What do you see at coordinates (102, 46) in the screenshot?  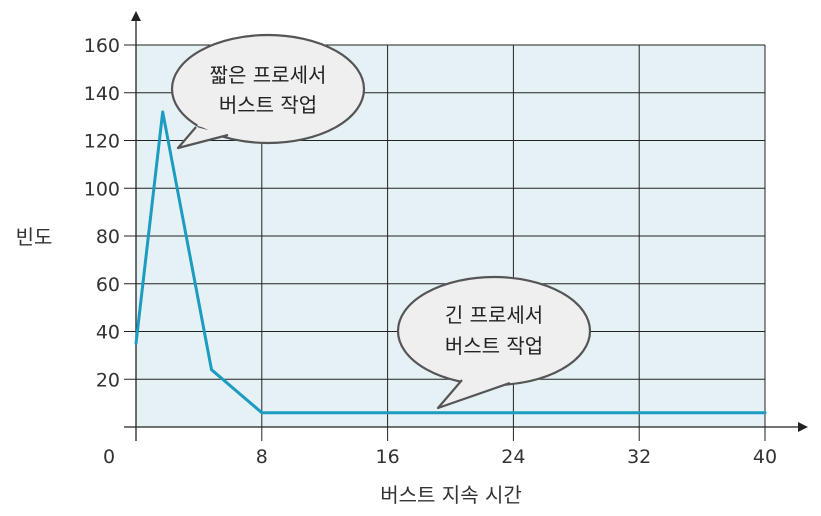 I see `y-tick-label: 160` at bounding box center [102, 46].